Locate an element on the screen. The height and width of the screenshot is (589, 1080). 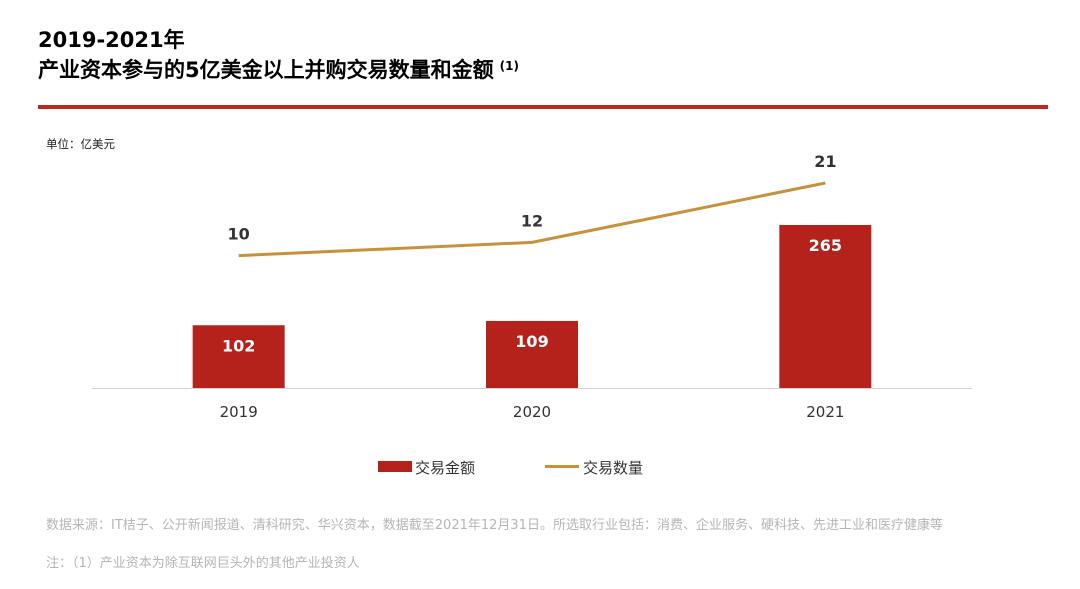
chart-title-note: (1) is located at coordinates (509, 66).